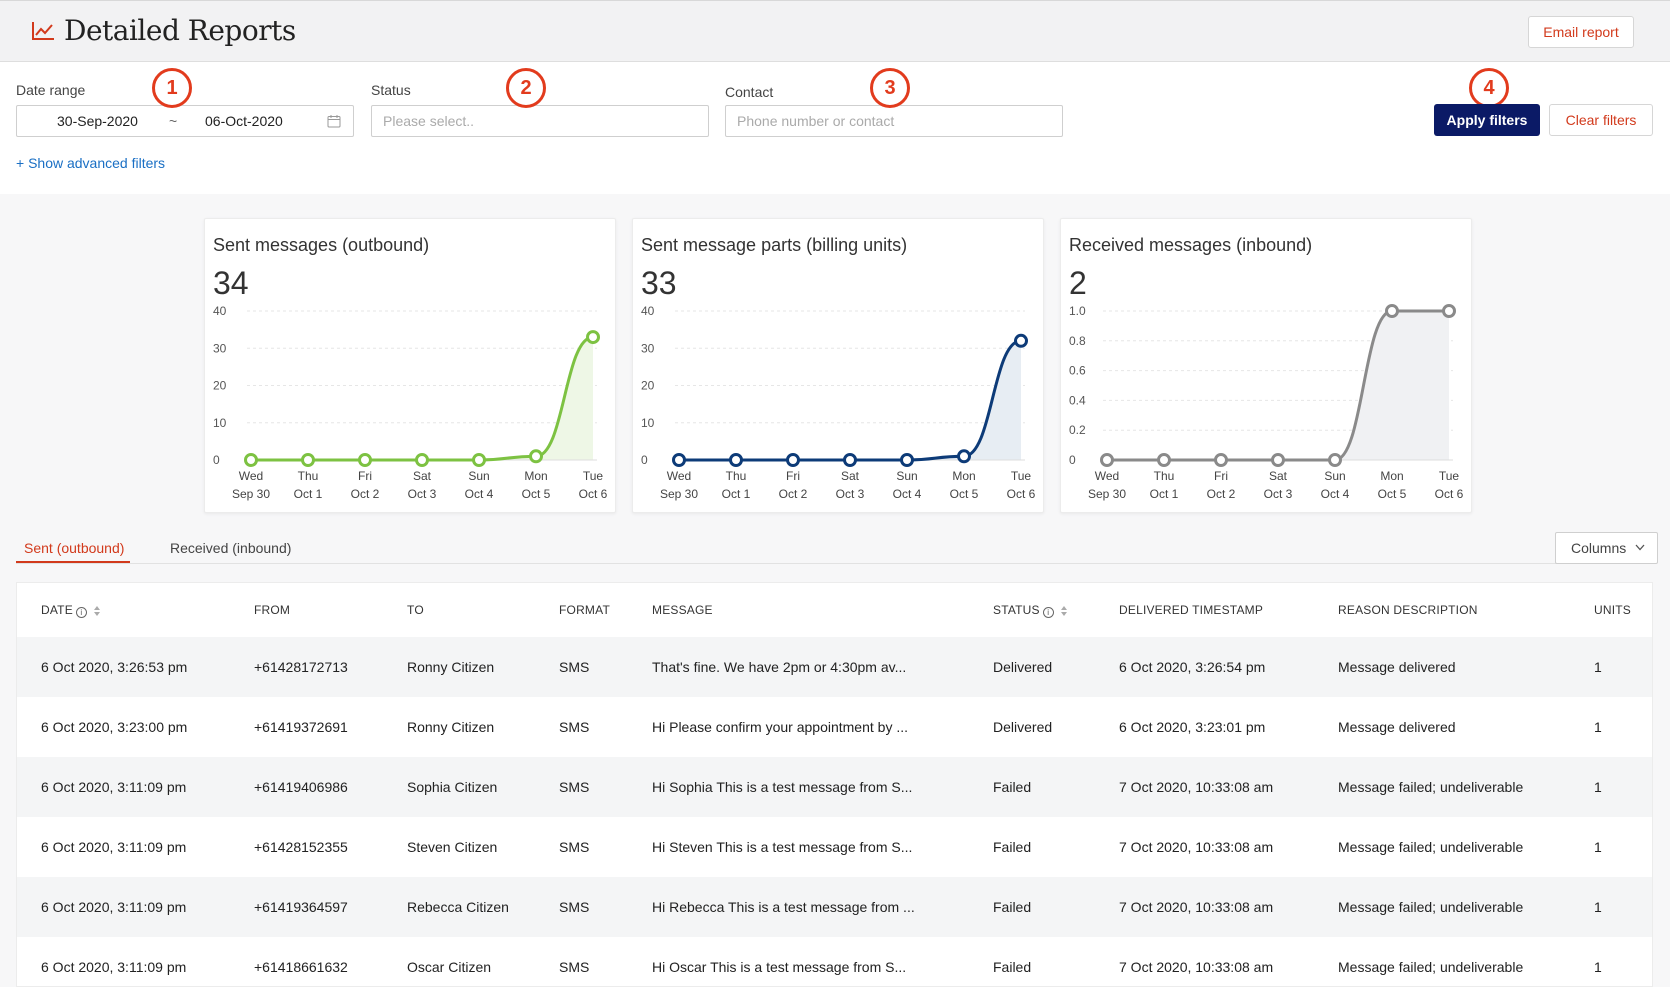 The width and height of the screenshot is (1670, 987). I want to click on chart-total: 2, so click(1078, 283).